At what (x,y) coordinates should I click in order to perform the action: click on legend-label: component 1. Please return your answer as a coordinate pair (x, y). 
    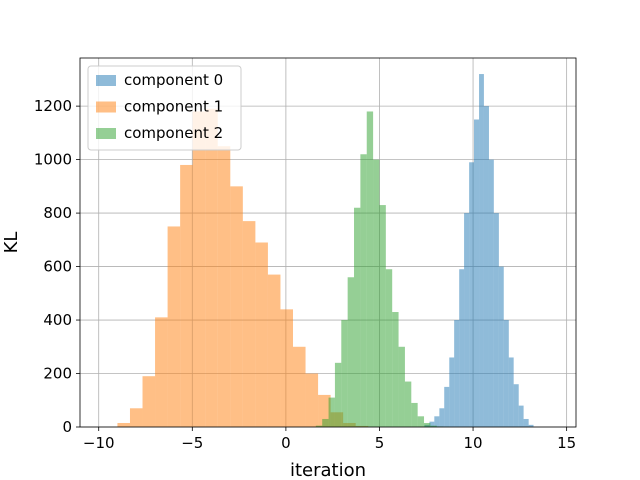
    Looking at the image, I should click on (173, 107).